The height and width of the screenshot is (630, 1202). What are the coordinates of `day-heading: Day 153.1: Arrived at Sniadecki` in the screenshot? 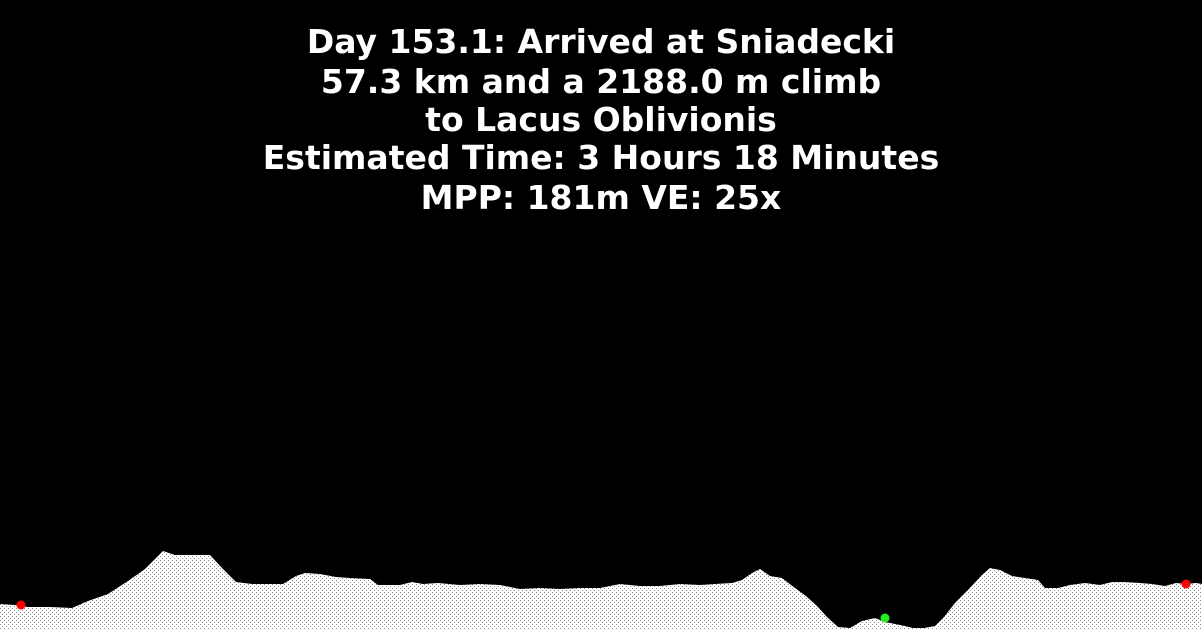 It's located at (601, 41).